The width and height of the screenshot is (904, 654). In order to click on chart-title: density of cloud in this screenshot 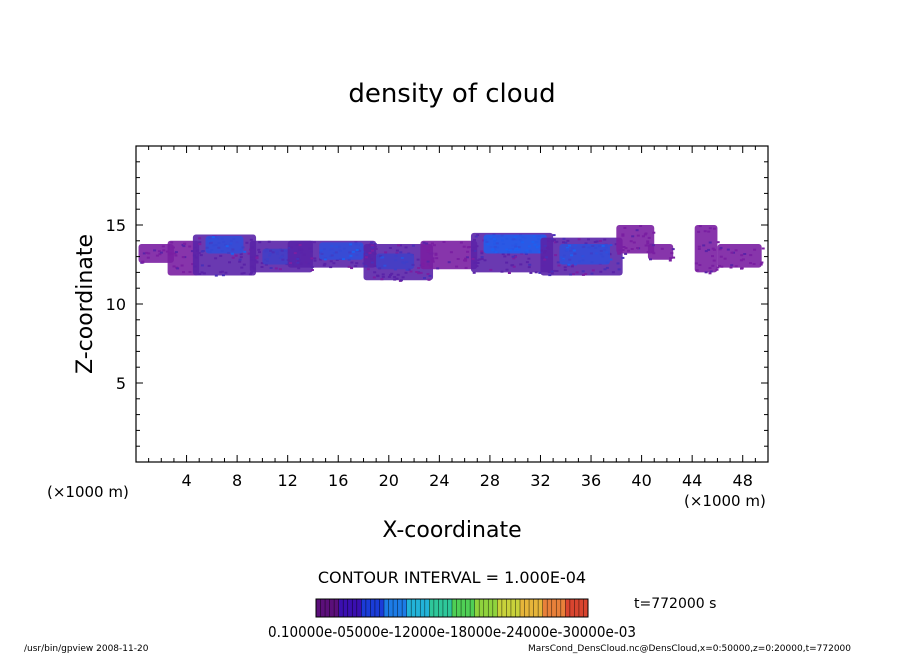, I will do `click(451, 94)`.